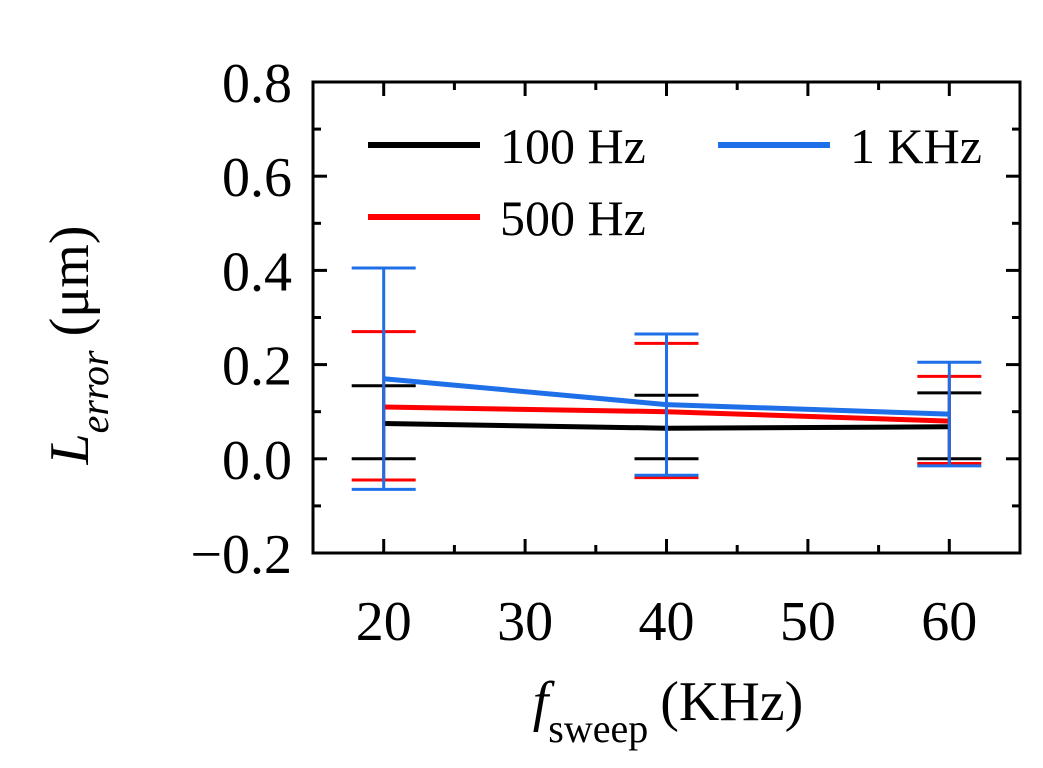 This screenshot has width=1043, height=768. Describe the element at coordinates (94, 391) in the screenshot. I see `y-axis-title-subscript: error` at that location.